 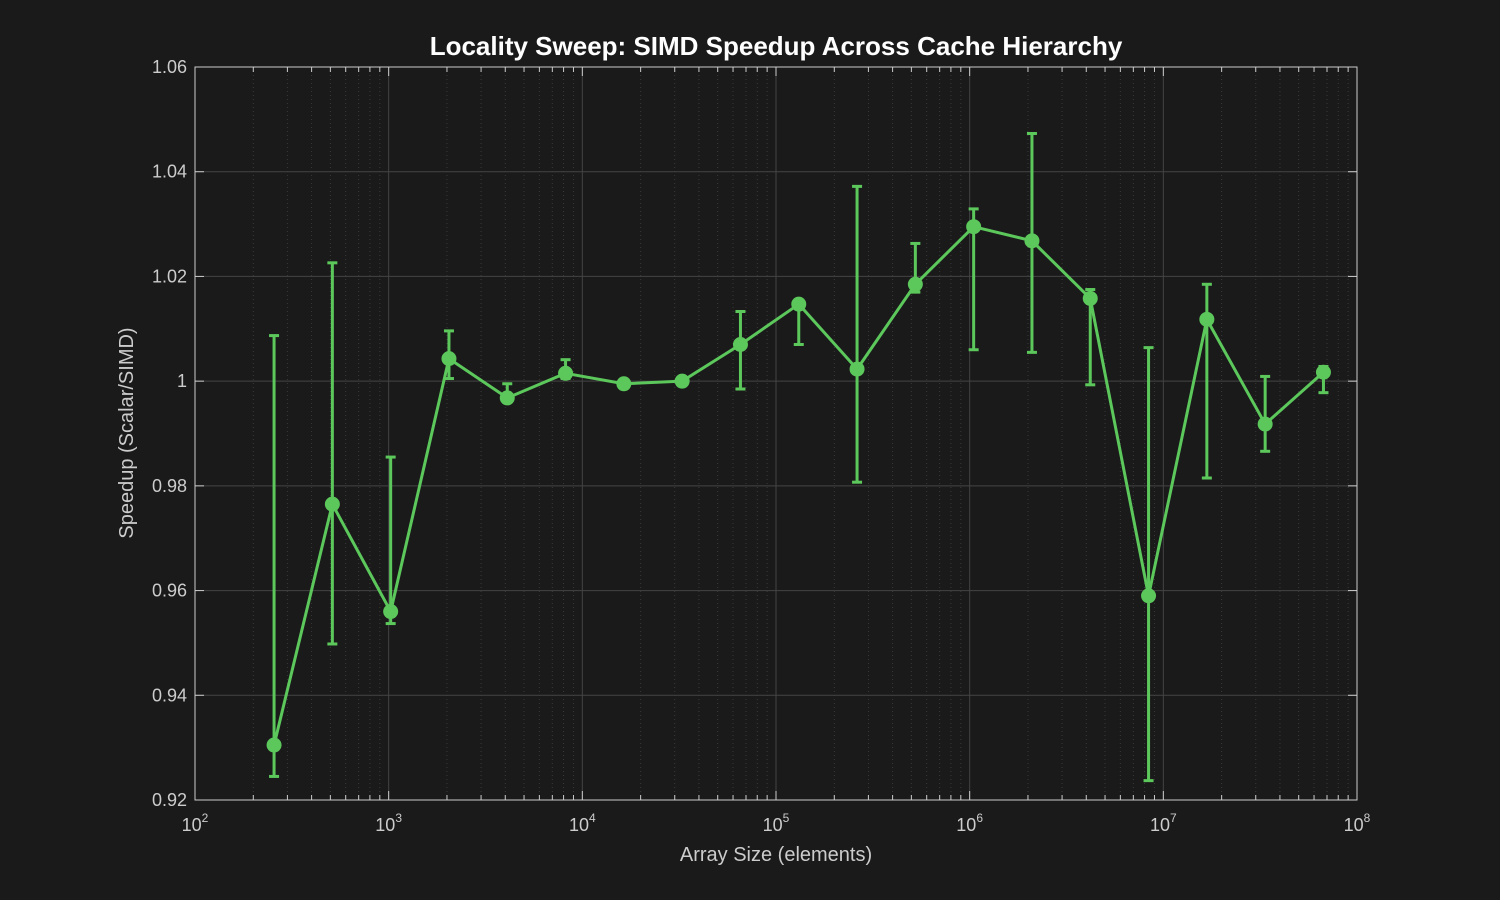 I want to click on y-tick-label: 0.94, so click(x=169, y=695).